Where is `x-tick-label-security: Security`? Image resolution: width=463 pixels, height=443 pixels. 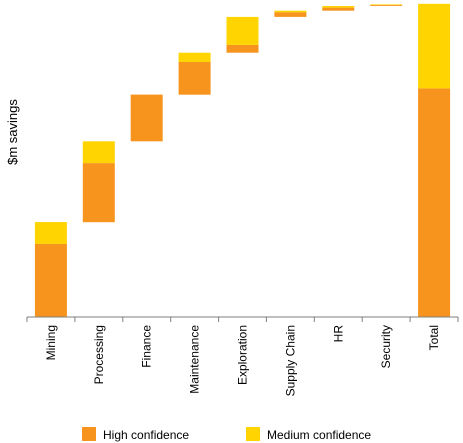
x-tick-label-security: Security is located at coordinates (386, 346).